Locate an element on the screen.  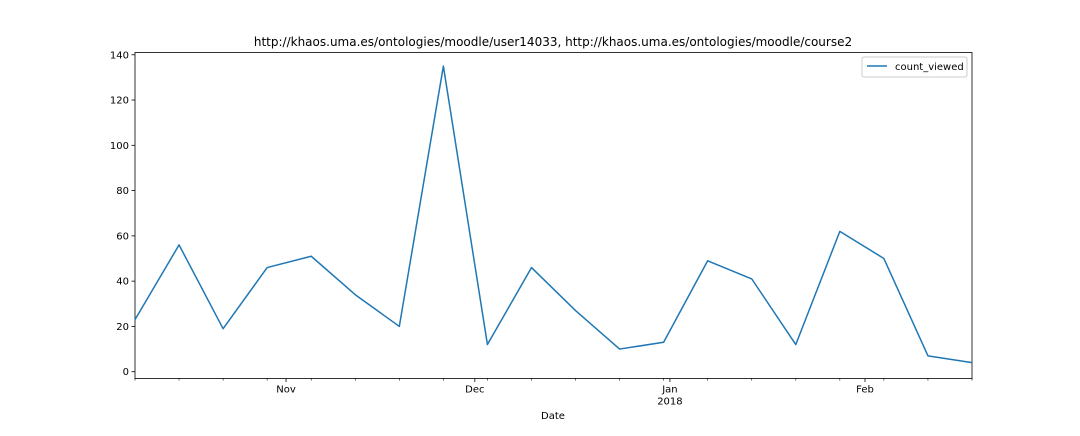
x-tick-label: Feb is located at coordinates (865, 390).